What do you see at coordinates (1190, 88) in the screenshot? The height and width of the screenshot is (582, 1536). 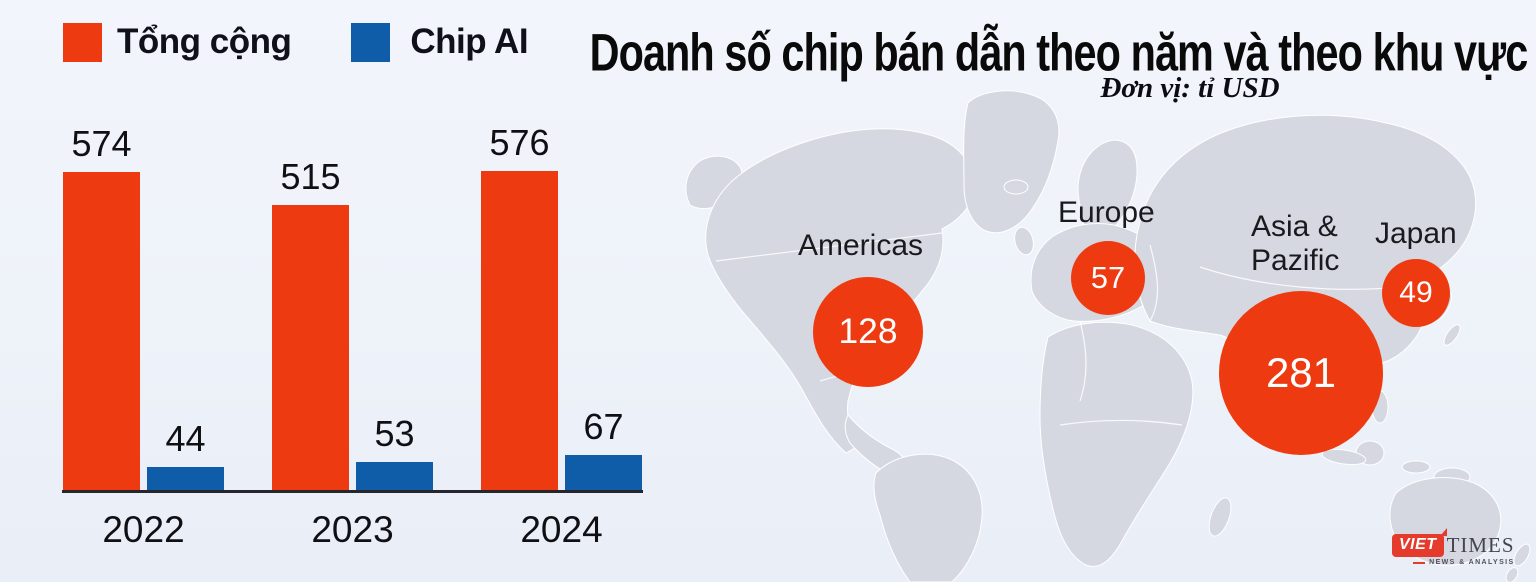 I see `unit-note: Đơn vị: tỉ USD` at bounding box center [1190, 88].